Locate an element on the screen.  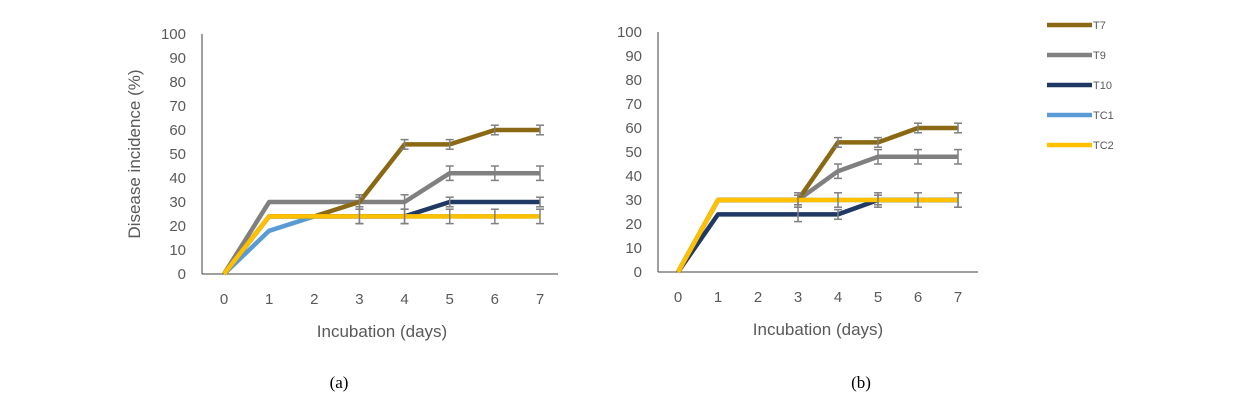
legend-label-tc1: TC1 is located at coordinates (1103, 116).